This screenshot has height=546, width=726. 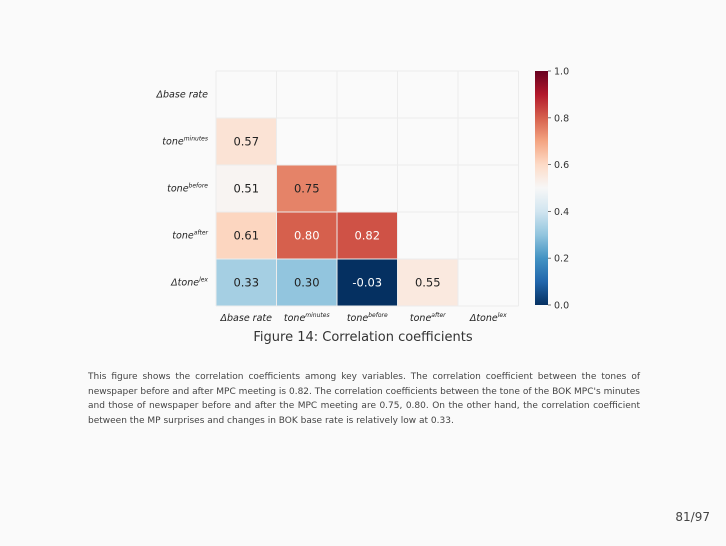 I want to click on row-label: Δbase rate, so click(x=182, y=95).